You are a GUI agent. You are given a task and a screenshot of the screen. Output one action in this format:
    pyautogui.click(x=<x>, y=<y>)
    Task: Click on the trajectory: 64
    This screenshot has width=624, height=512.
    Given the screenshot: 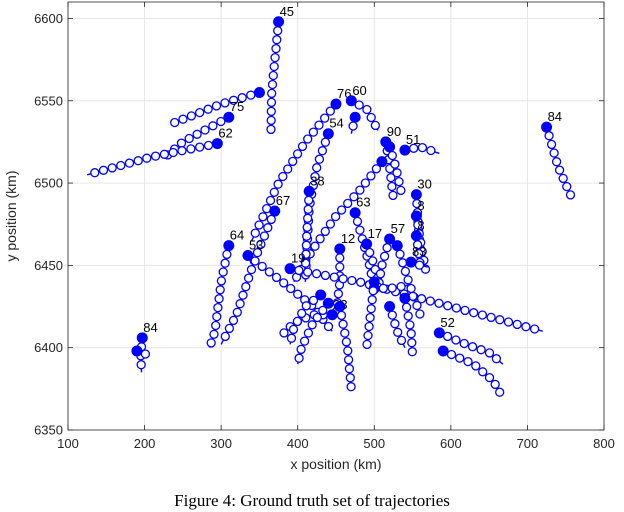 What is the action you would take?
    pyautogui.click(x=225, y=288)
    